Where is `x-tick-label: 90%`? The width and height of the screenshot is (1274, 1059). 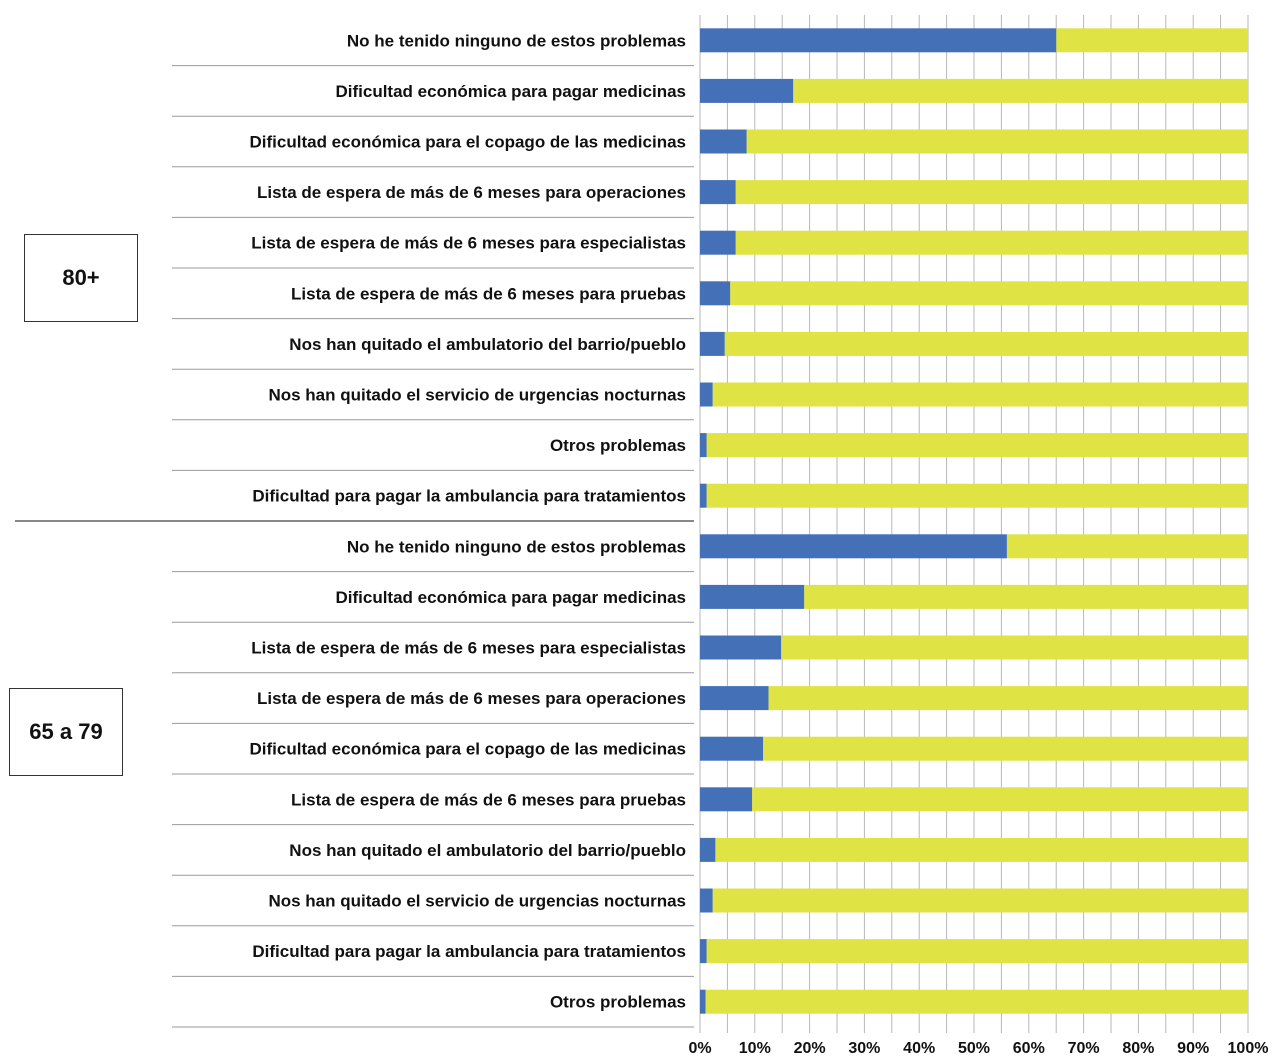
x-tick-label: 90% is located at coordinates (1193, 1048).